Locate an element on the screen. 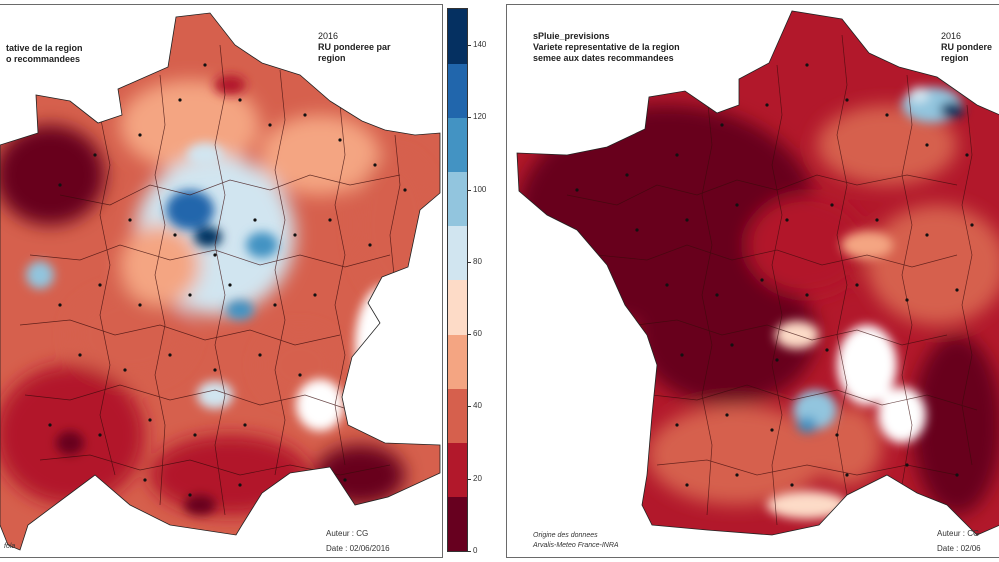  right-map-title-line-2: Variete representative de la region is located at coordinates (606, 47).